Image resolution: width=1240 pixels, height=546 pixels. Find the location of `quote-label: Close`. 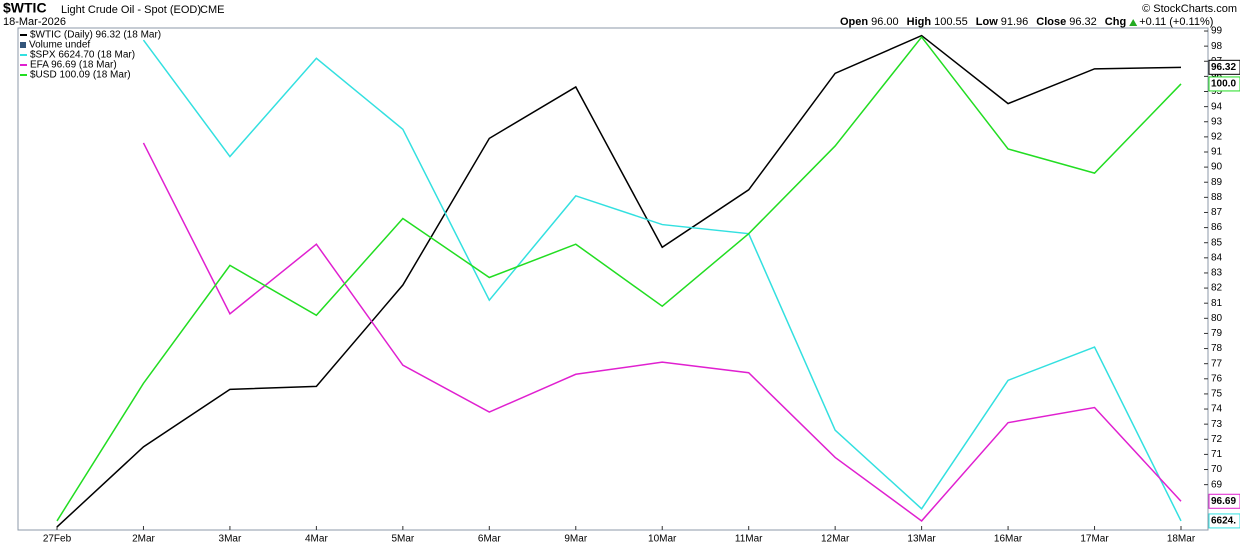

quote-label: Close is located at coordinates (1051, 22).